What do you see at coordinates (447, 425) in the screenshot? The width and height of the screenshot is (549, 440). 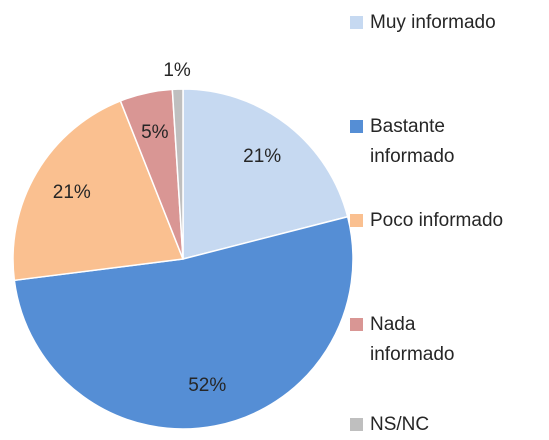 I see `legend-item: NS/NC` at bounding box center [447, 425].